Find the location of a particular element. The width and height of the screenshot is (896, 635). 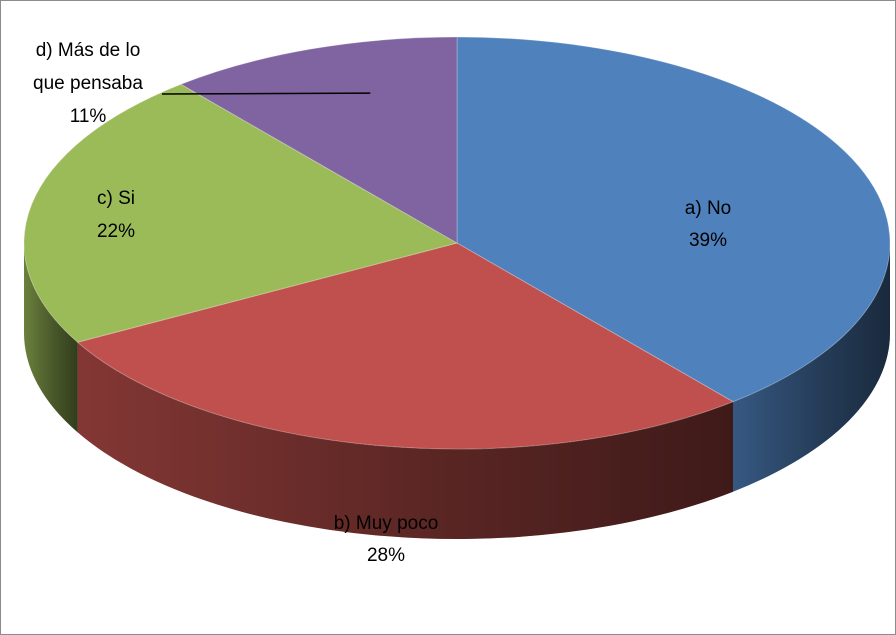

slice-value-d: 11% is located at coordinates (88, 116).